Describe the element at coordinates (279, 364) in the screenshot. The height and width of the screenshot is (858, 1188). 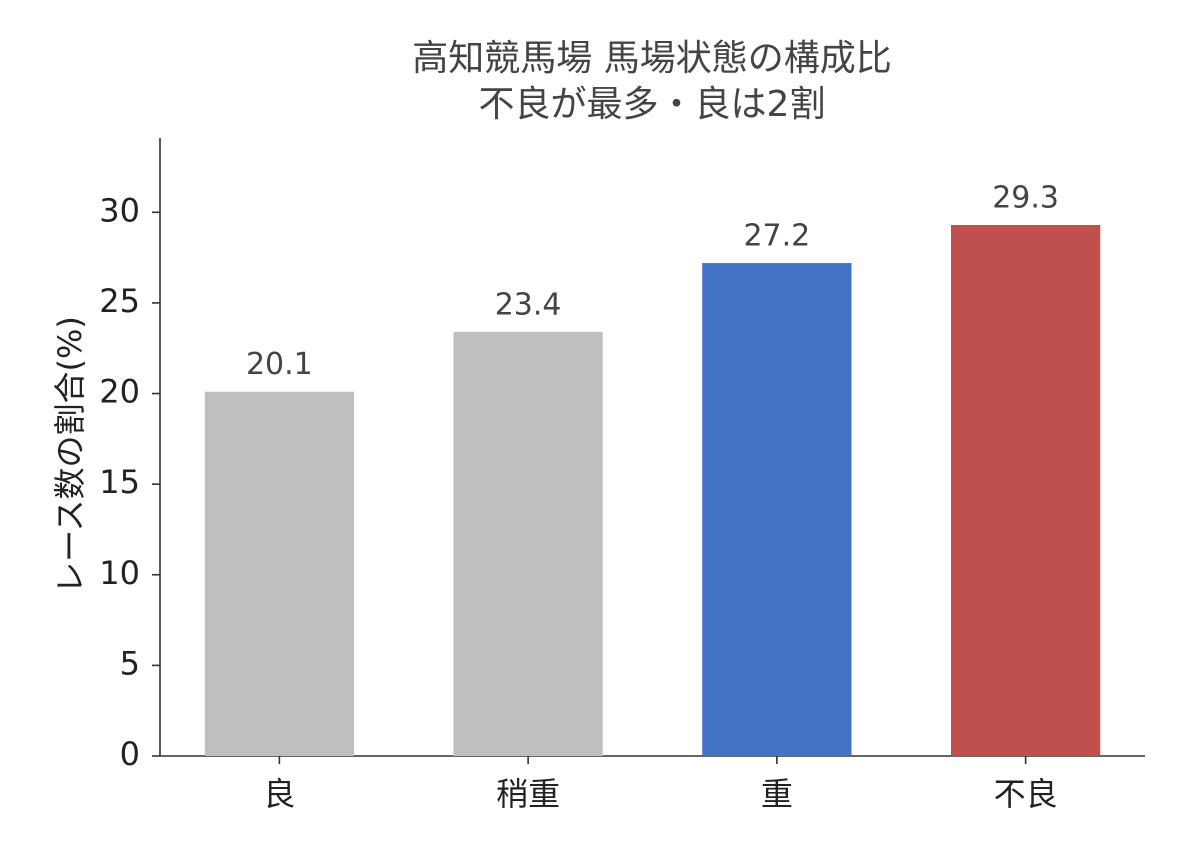
I see `value-label: 20.1` at that location.